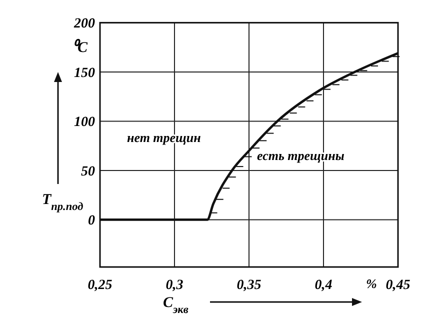 This screenshot has width=445, height=325. What do you see at coordinates (88, 172) in the screenshot?
I see `y-tick-label: 50` at bounding box center [88, 172].